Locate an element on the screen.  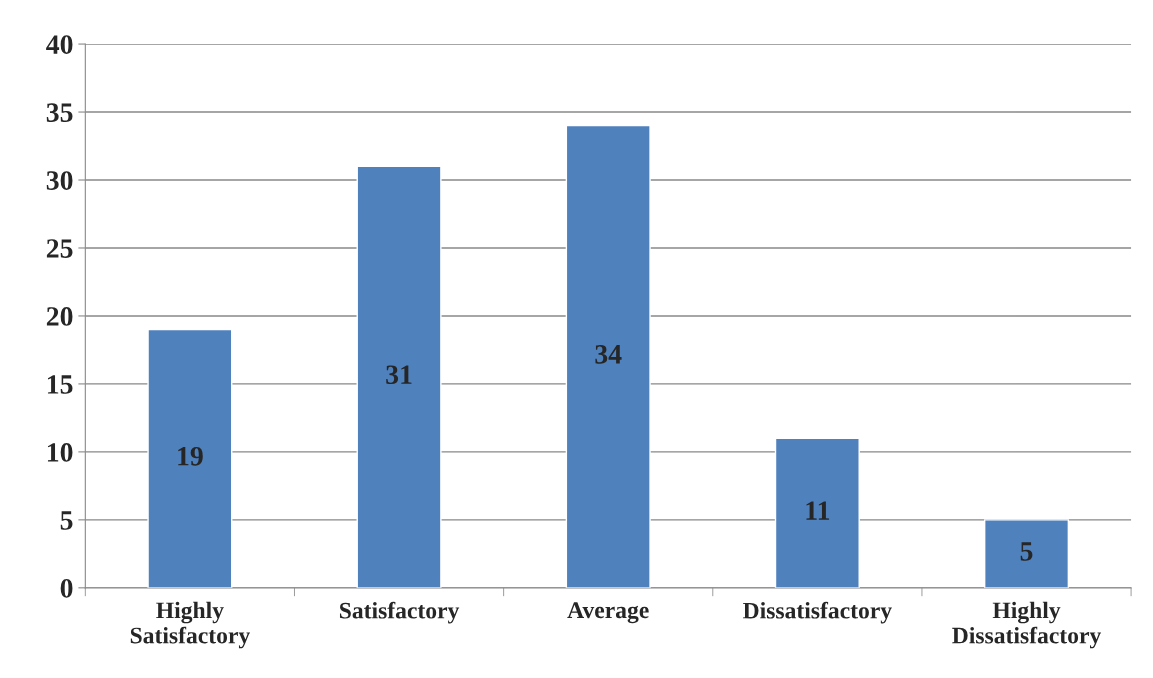
data-label: 34 is located at coordinates (608, 354).